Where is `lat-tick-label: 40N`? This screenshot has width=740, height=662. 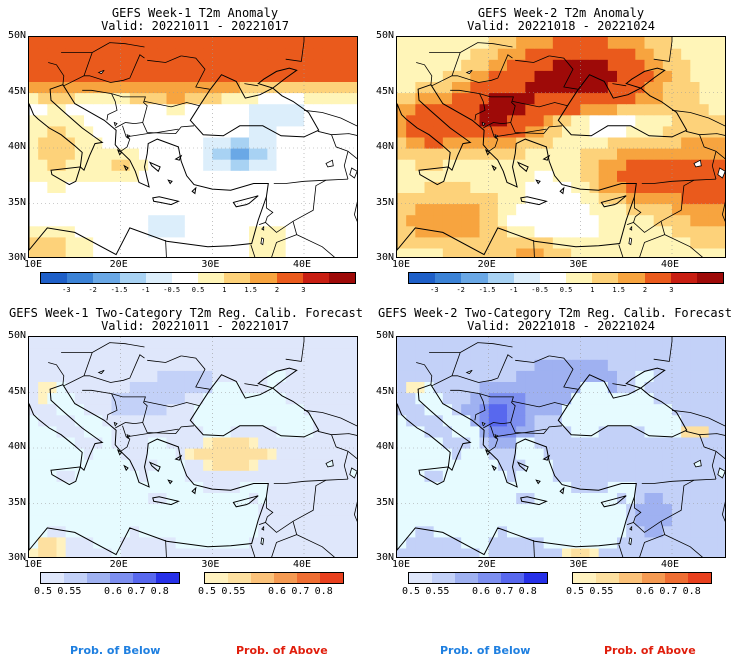
lat-tick-label: 40N is located at coordinates (16, 446).